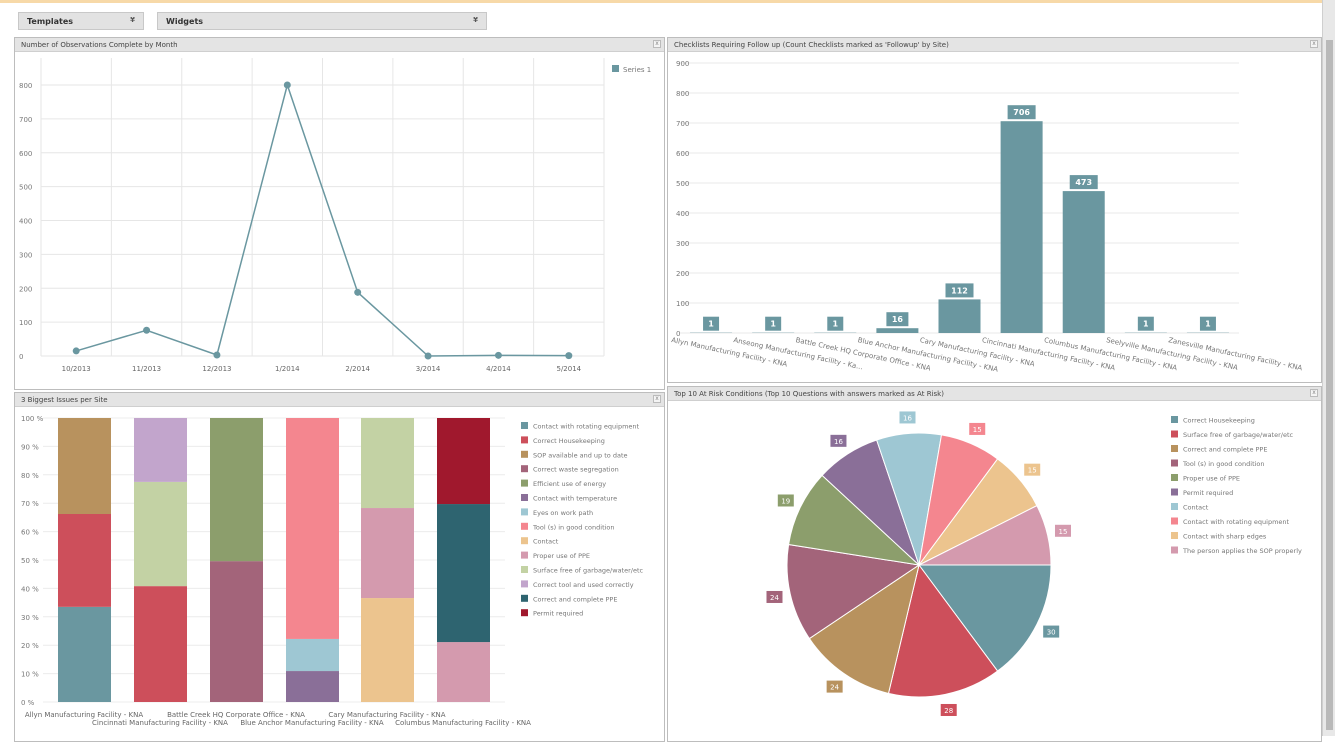 The image size is (1335, 742). Describe the element at coordinates (386, 715) in the screenshot. I see `x-tick-label: Cary Manufacturing Facility - KNA` at that location.